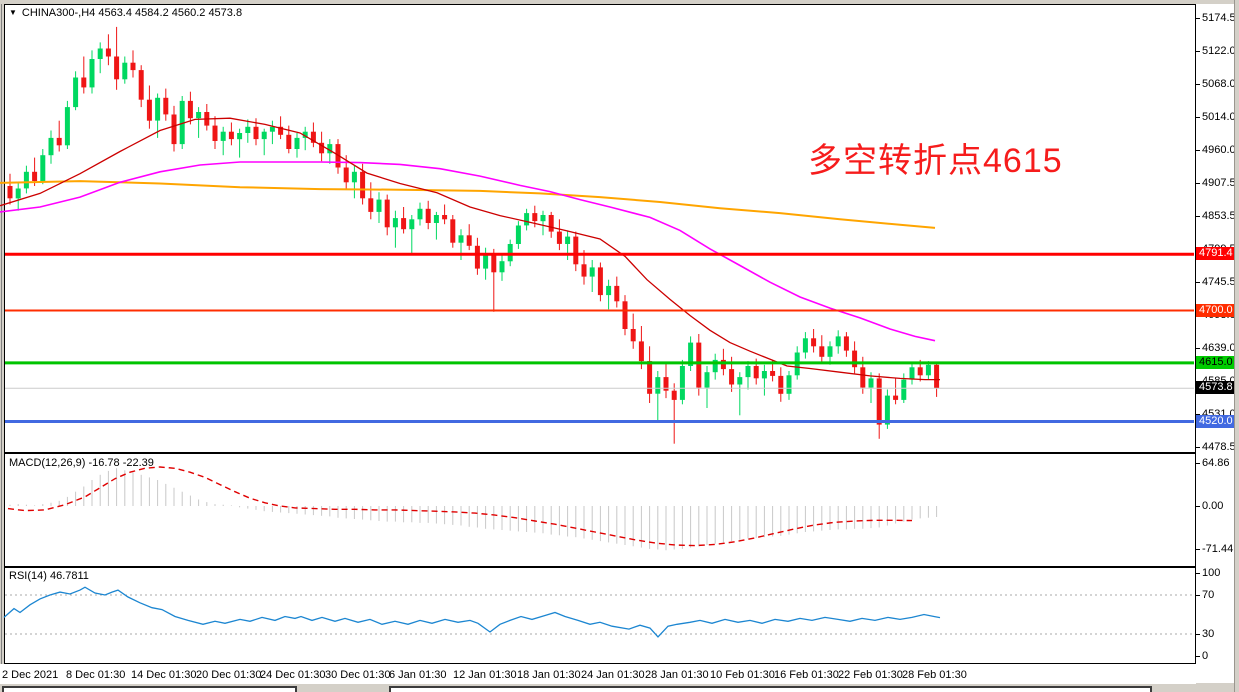 Image resolution: width=1239 pixels, height=692 pixels. Describe the element at coordinates (870, 675) in the screenshot. I see `time-label: 22 Feb 01:30` at that location.